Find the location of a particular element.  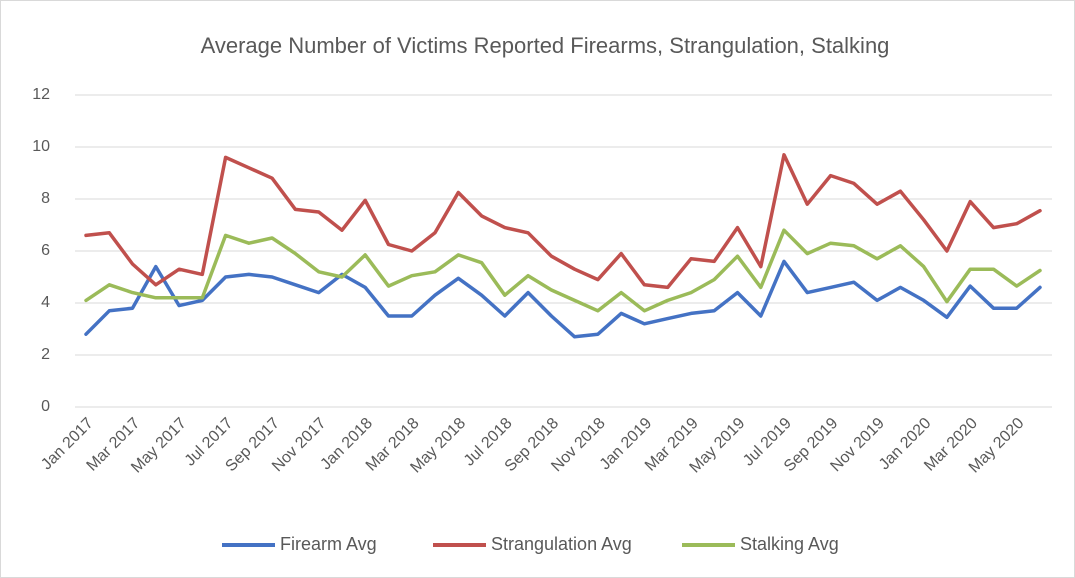

y-tick-label: 12 is located at coordinates (41, 94).